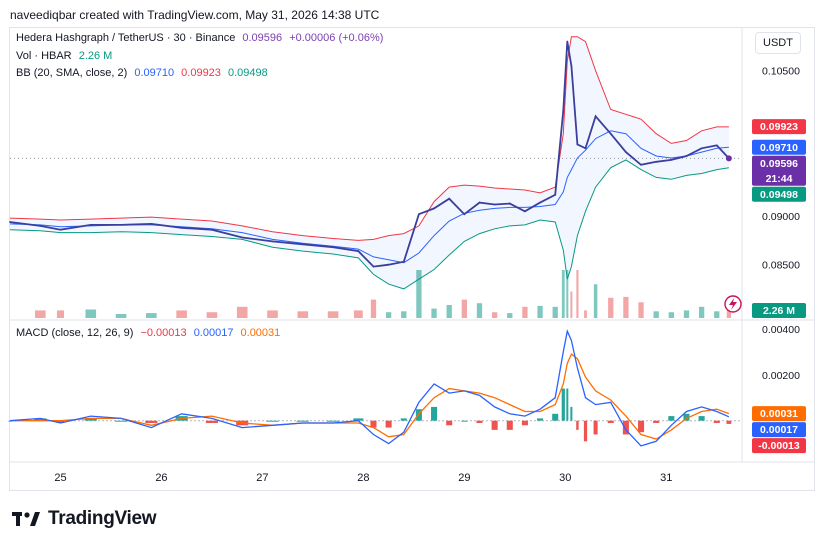 The height and width of the screenshot is (546, 825). I want to click on legend-bb-label: BB (20, SMA, close, 2), so click(72, 73).